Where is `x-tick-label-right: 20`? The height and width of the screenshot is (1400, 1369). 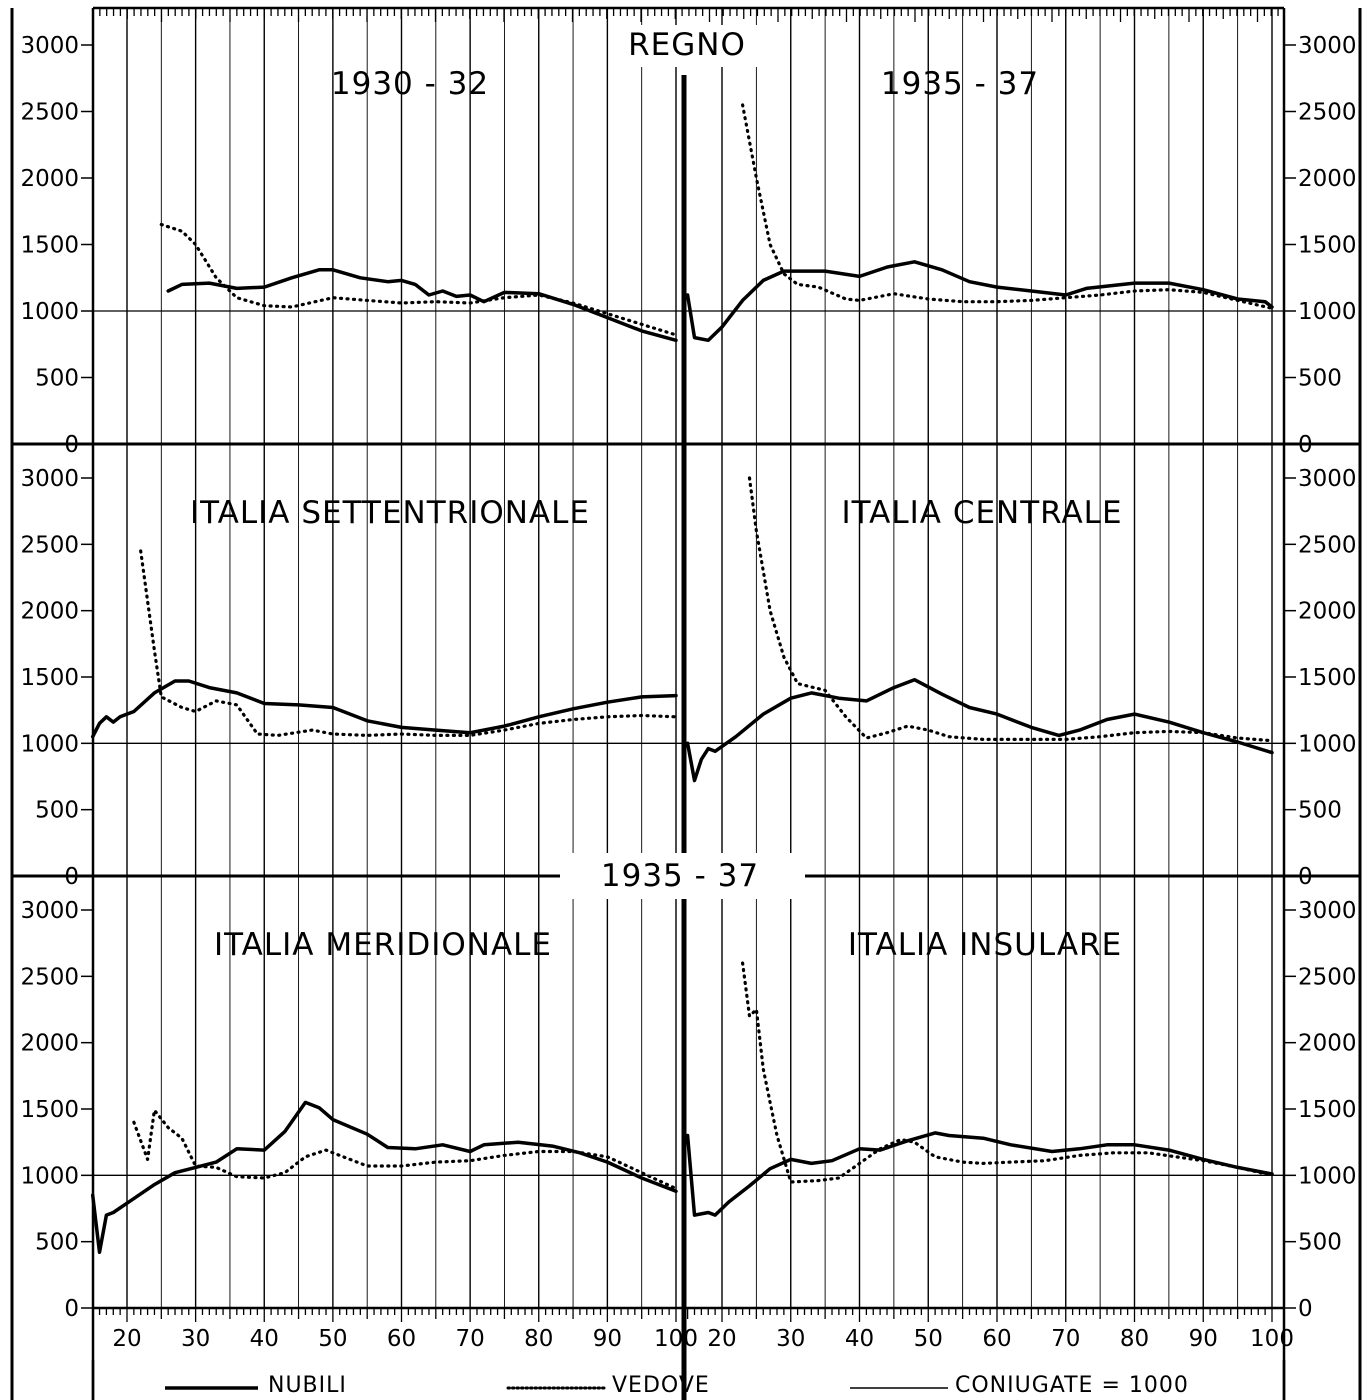 x-tick-label-right: 20 is located at coordinates (721, 1339).